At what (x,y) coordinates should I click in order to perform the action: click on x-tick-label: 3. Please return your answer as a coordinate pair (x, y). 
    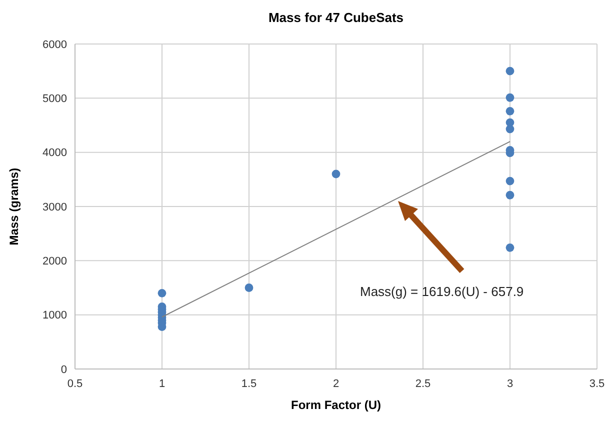
    Looking at the image, I should click on (510, 384).